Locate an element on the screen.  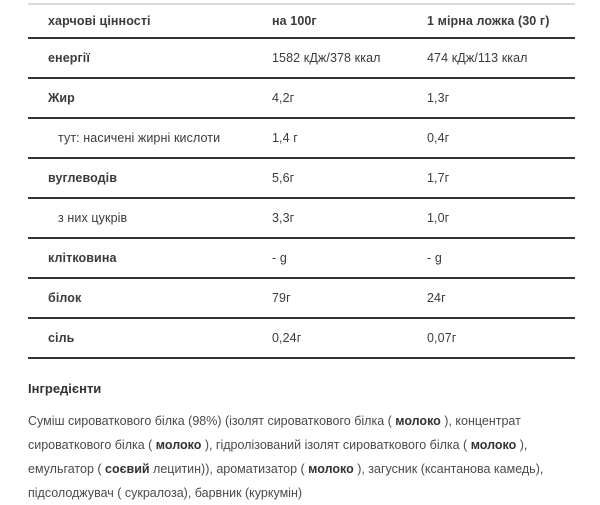
table-row: білок 79г 24г is located at coordinates (301, 299).